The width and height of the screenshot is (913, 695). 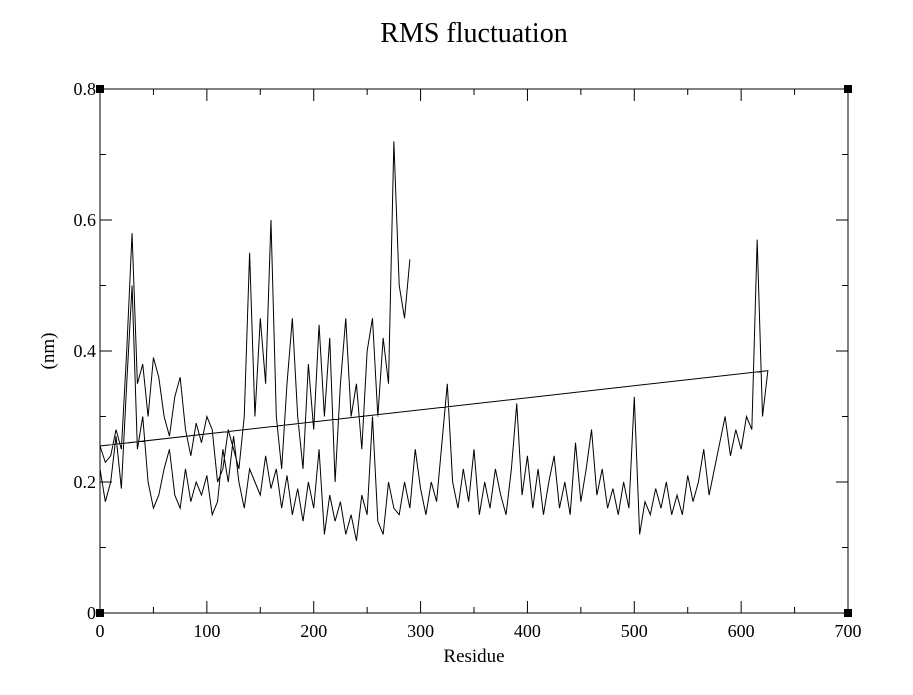 What do you see at coordinates (91, 613) in the screenshot?
I see `y-tick-label: 0` at bounding box center [91, 613].